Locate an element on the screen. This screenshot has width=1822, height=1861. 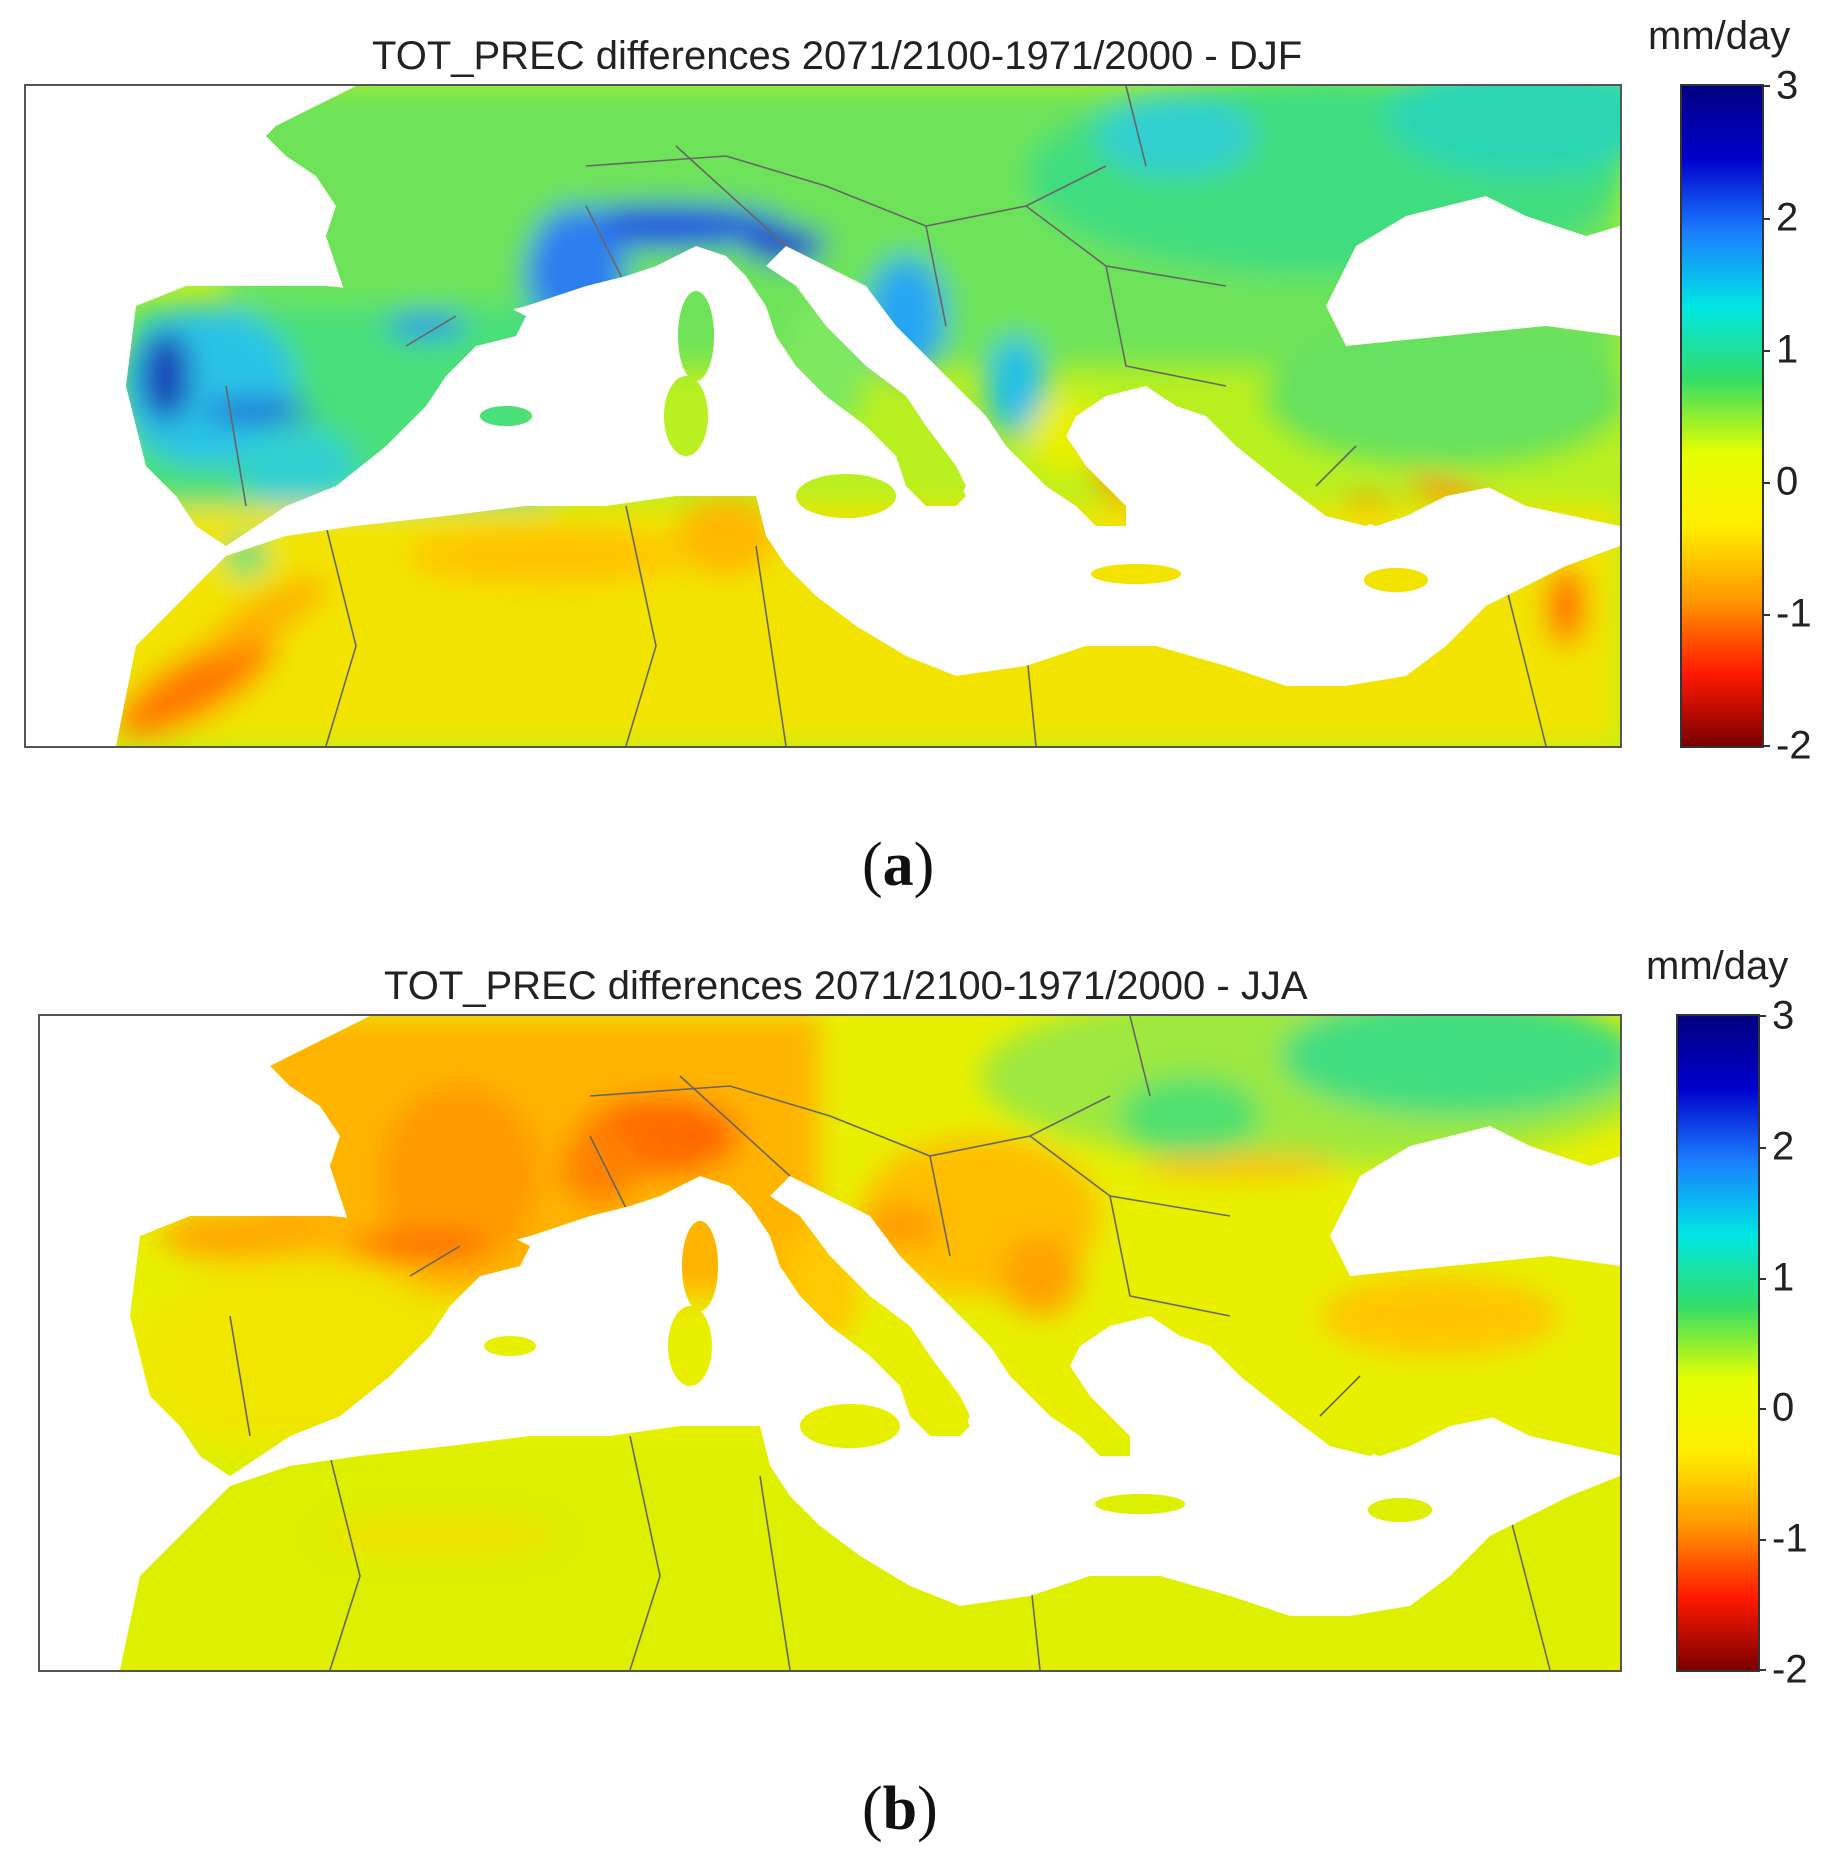
colorbar-tick-label-b: -2 is located at coordinates (1790, 1669).